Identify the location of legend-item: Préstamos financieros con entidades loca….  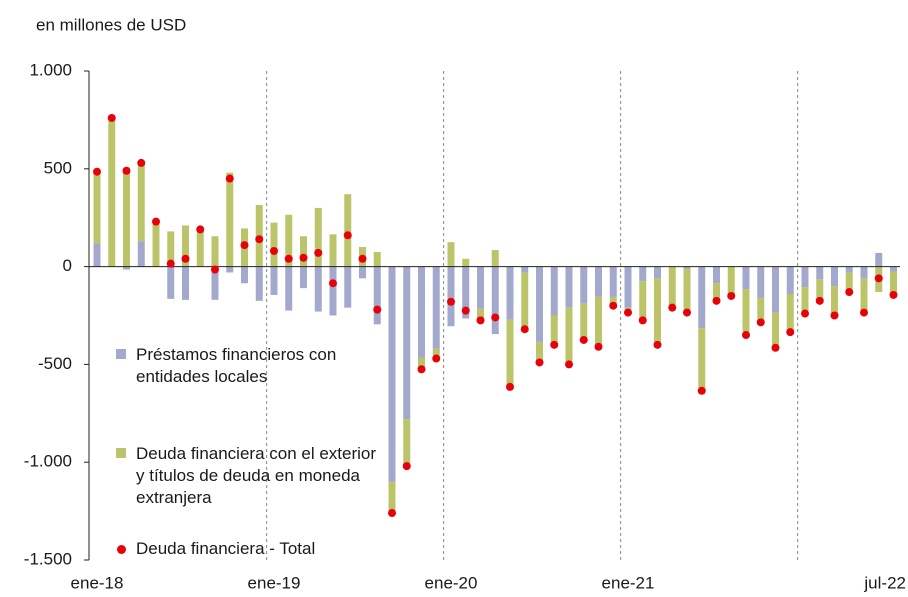
(251, 366).